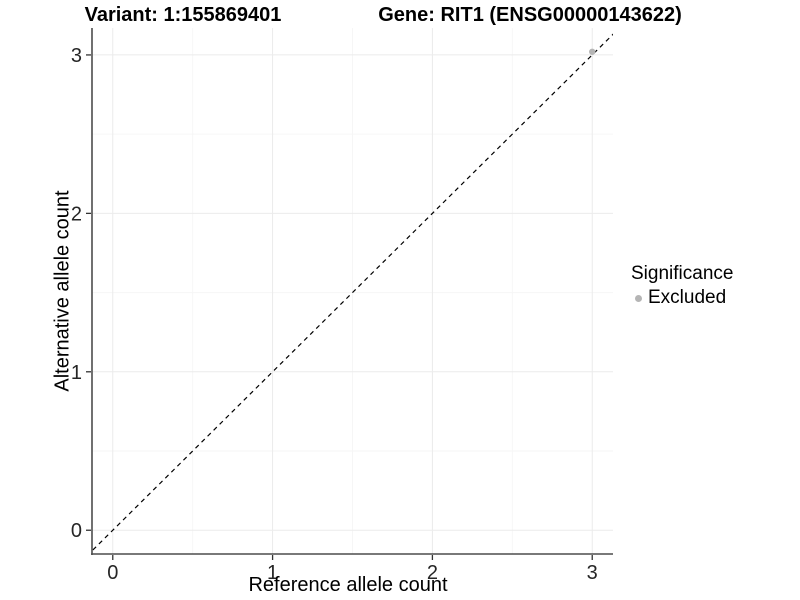 This screenshot has height=600, width=800. I want to click on x-tick-label: 3, so click(592, 573).